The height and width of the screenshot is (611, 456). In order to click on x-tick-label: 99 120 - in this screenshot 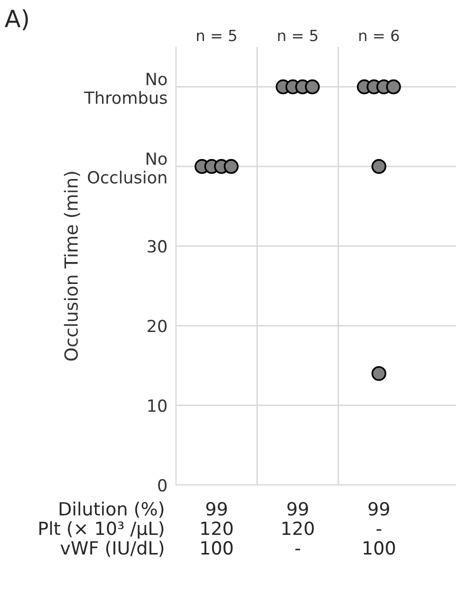, I will do `click(298, 526)`.